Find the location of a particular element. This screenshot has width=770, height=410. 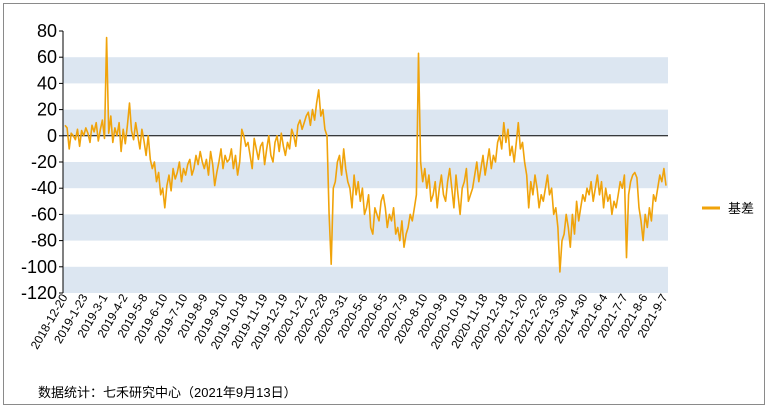

y-tick-label: 40 is located at coordinates (47, 83).